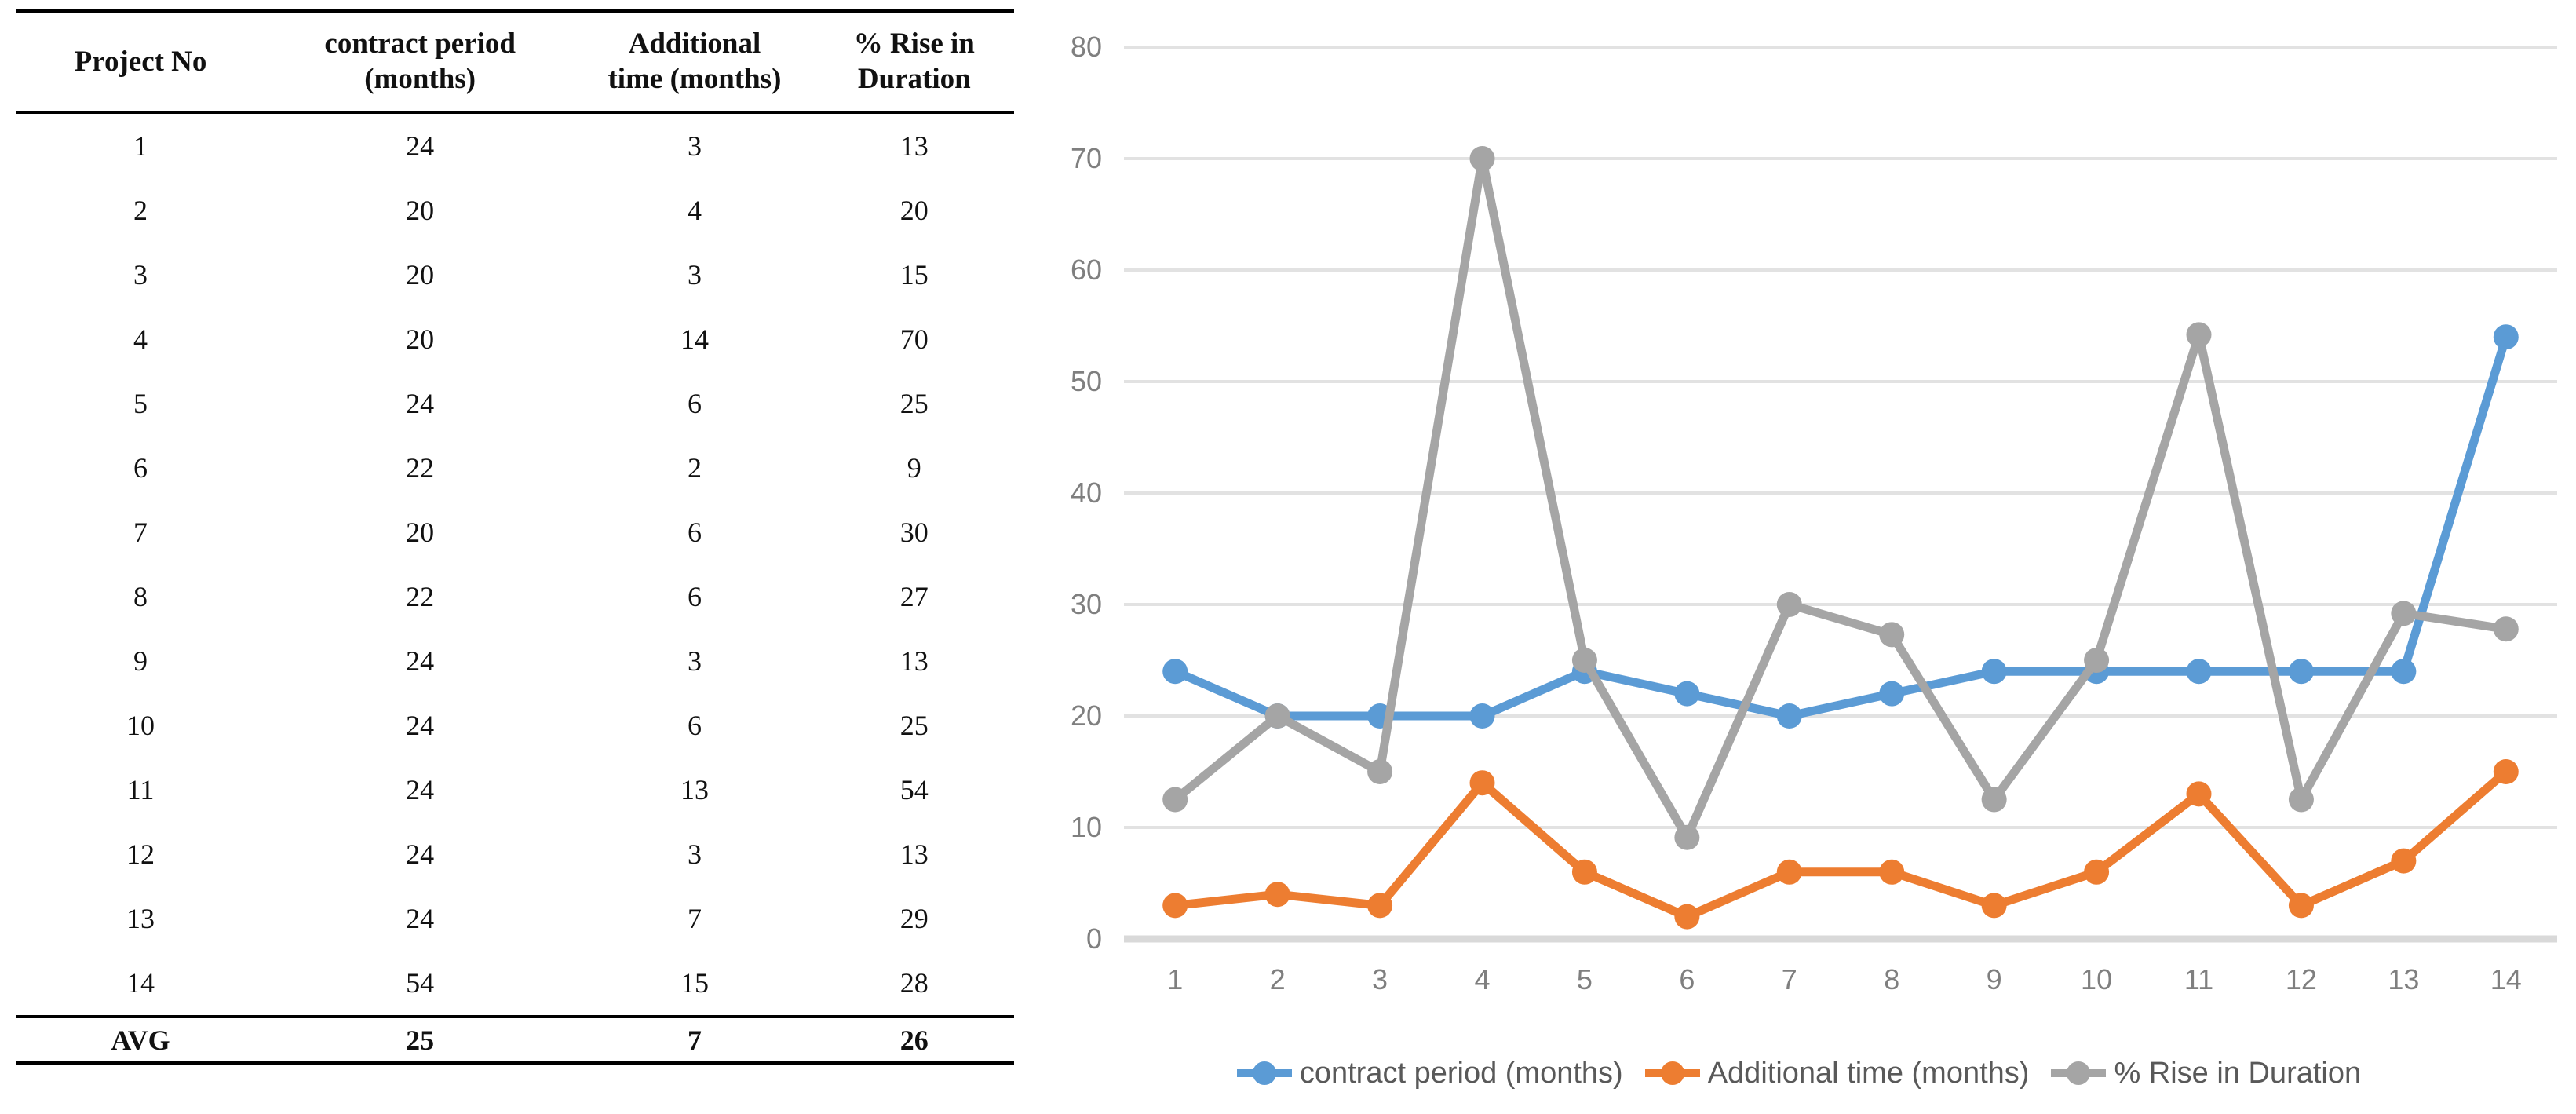  I want to click on x-axis-tick-label: 7, so click(1789, 979).